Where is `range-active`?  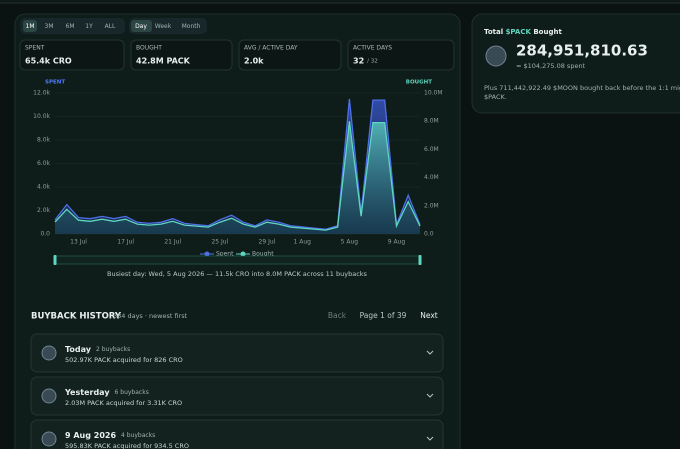 range-active is located at coordinates (30, 26).